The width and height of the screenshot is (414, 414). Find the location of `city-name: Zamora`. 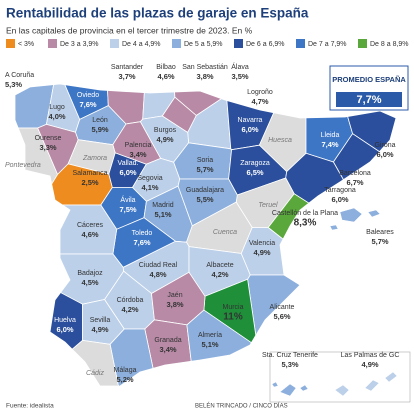

city-name: Zamora is located at coordinates (94, 158).